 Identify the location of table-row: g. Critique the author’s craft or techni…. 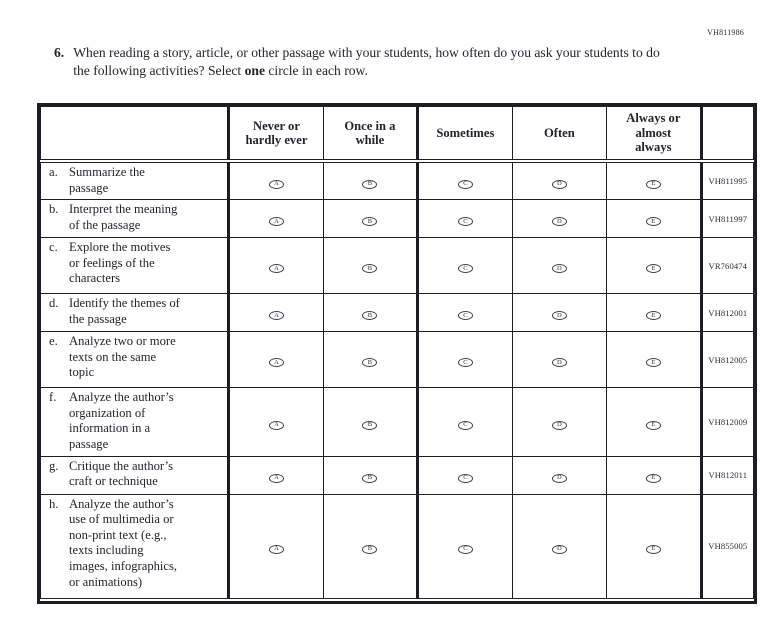
(397, 475).